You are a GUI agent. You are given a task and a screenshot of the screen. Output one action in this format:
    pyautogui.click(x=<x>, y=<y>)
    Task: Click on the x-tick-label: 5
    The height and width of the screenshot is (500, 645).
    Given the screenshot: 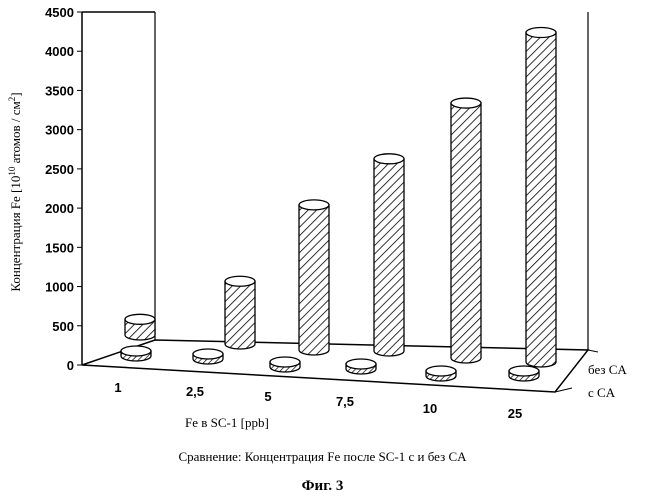 What is the action you would take?
    pyautogui.click(x=267, y=396)
    